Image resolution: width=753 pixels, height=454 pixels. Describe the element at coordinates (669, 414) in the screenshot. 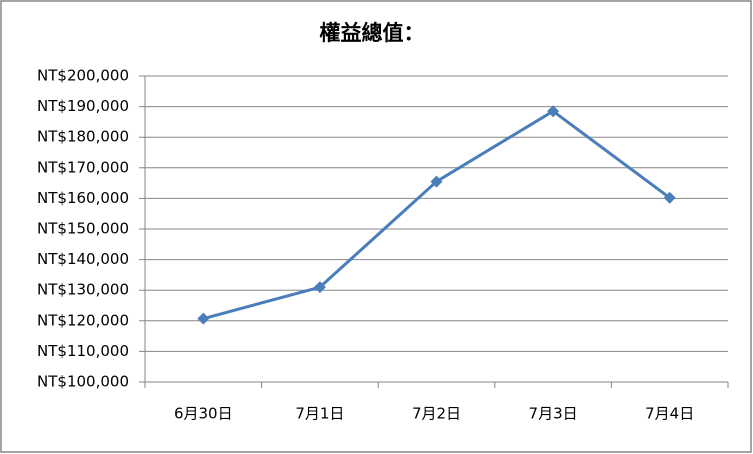

I see `x-tick-label: 7月4日` at that location.